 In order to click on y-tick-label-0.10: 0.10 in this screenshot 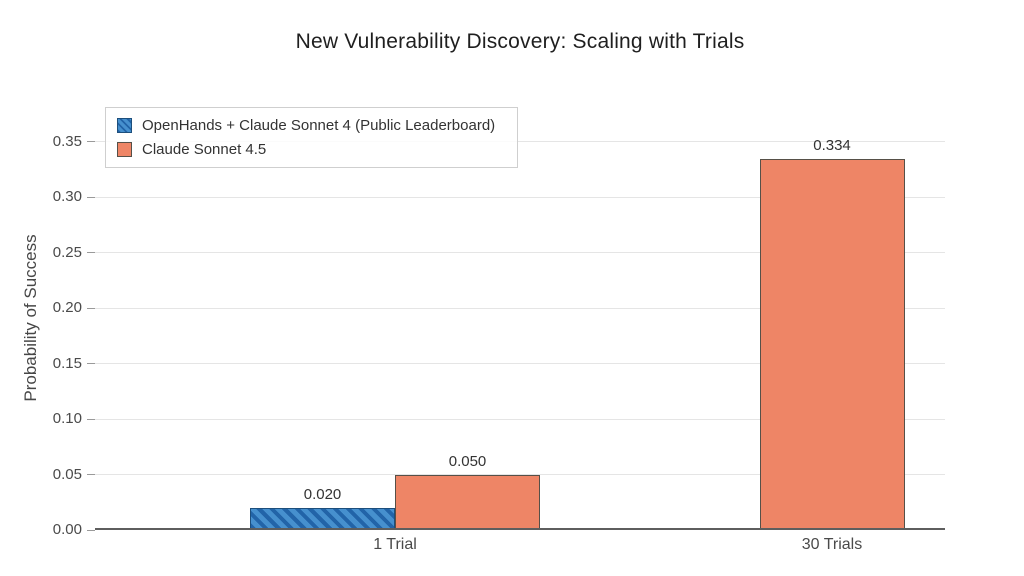, I will do `click(67, 418)`.